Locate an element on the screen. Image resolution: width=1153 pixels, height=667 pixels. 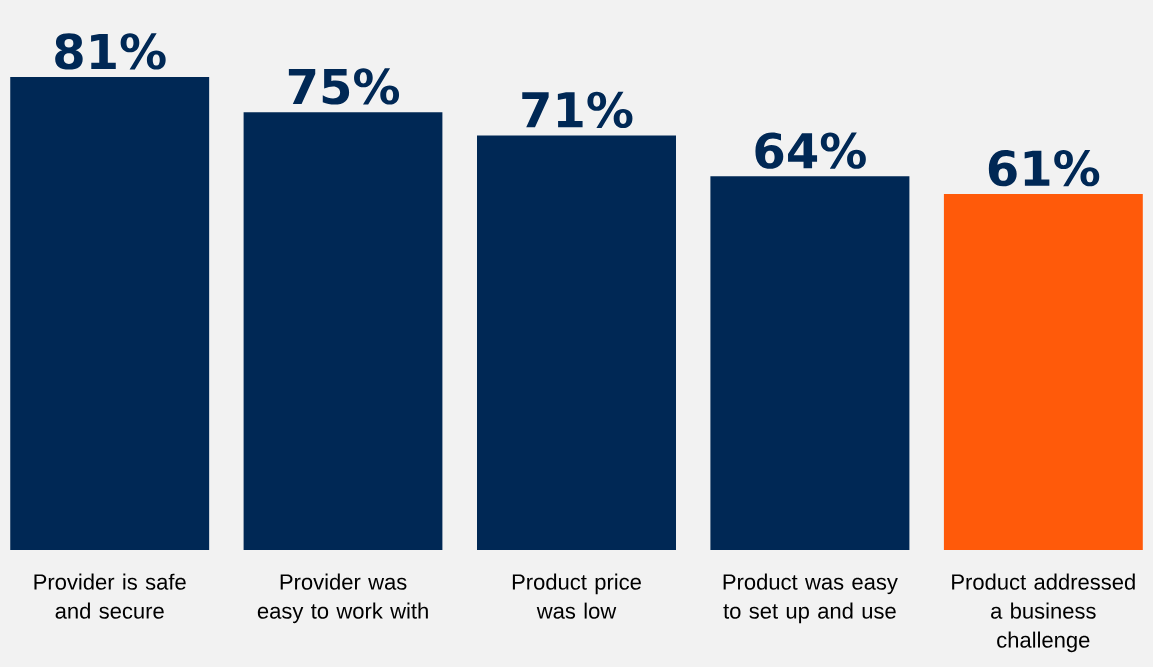
data-label: 75% is located at coordinates (344, 86).